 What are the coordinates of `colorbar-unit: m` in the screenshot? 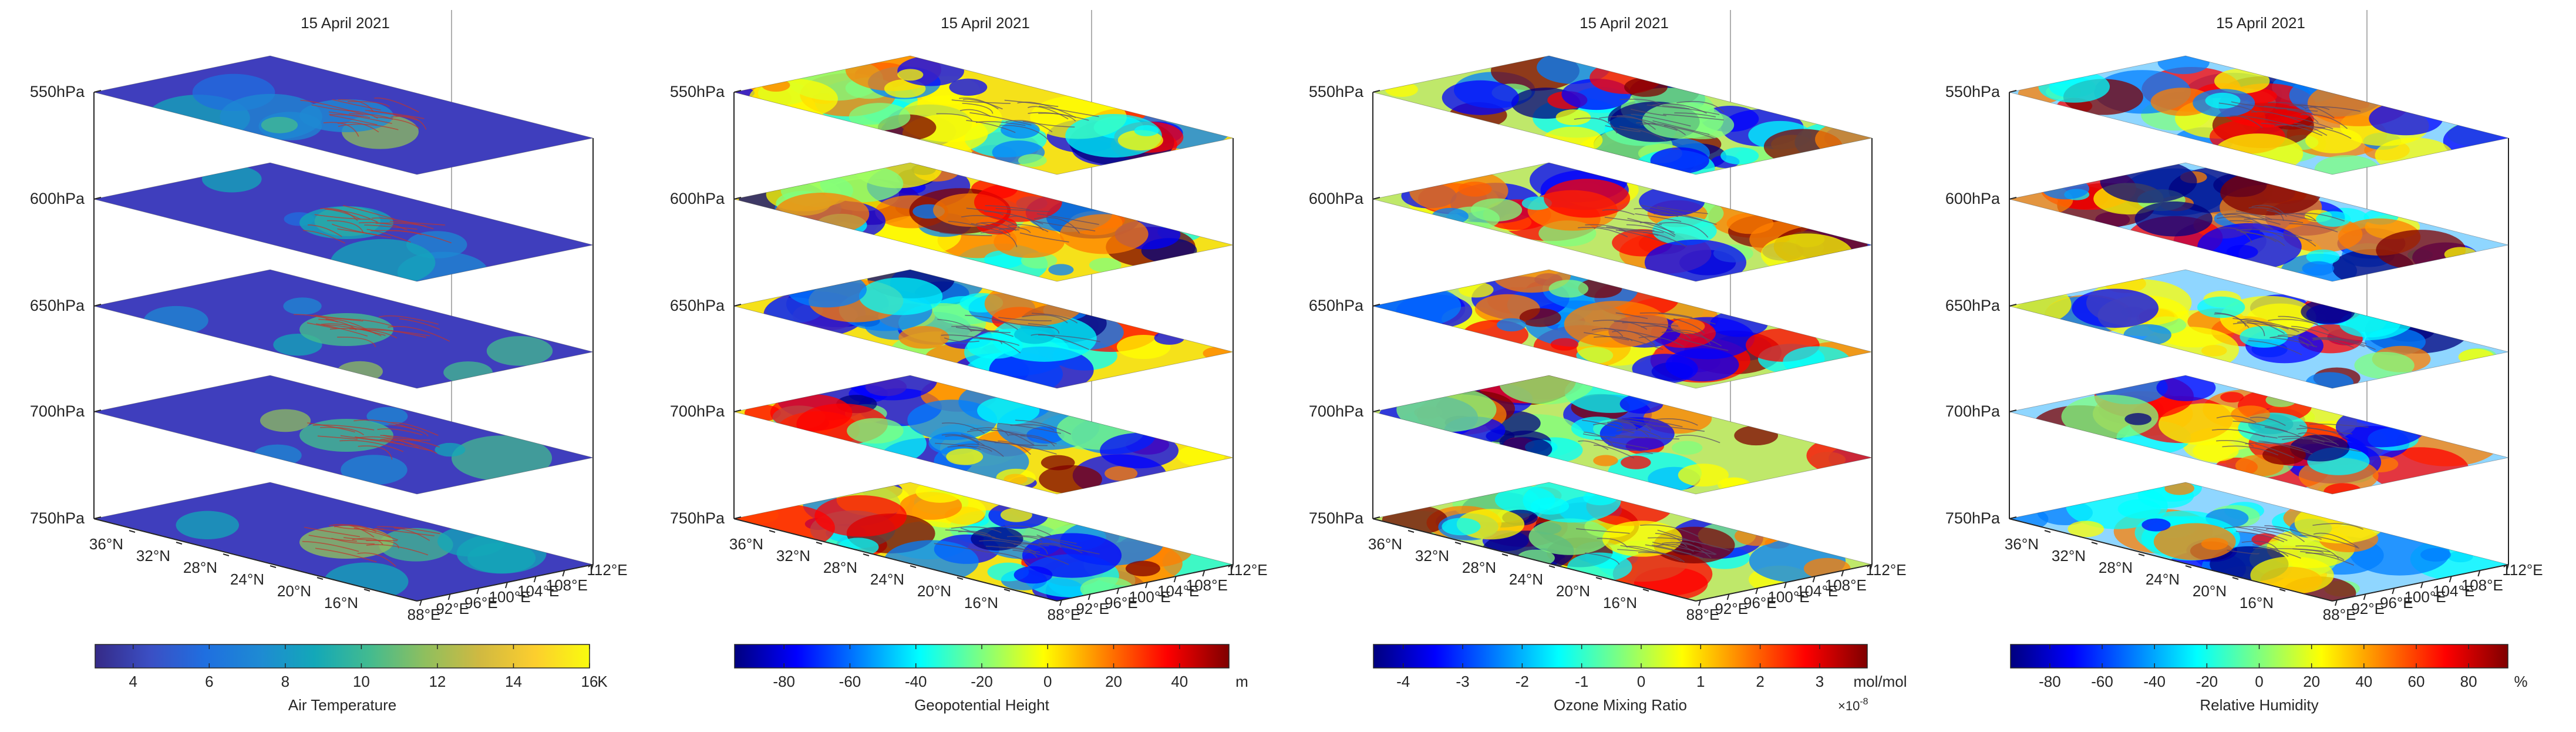 It's located at (1241, 681).